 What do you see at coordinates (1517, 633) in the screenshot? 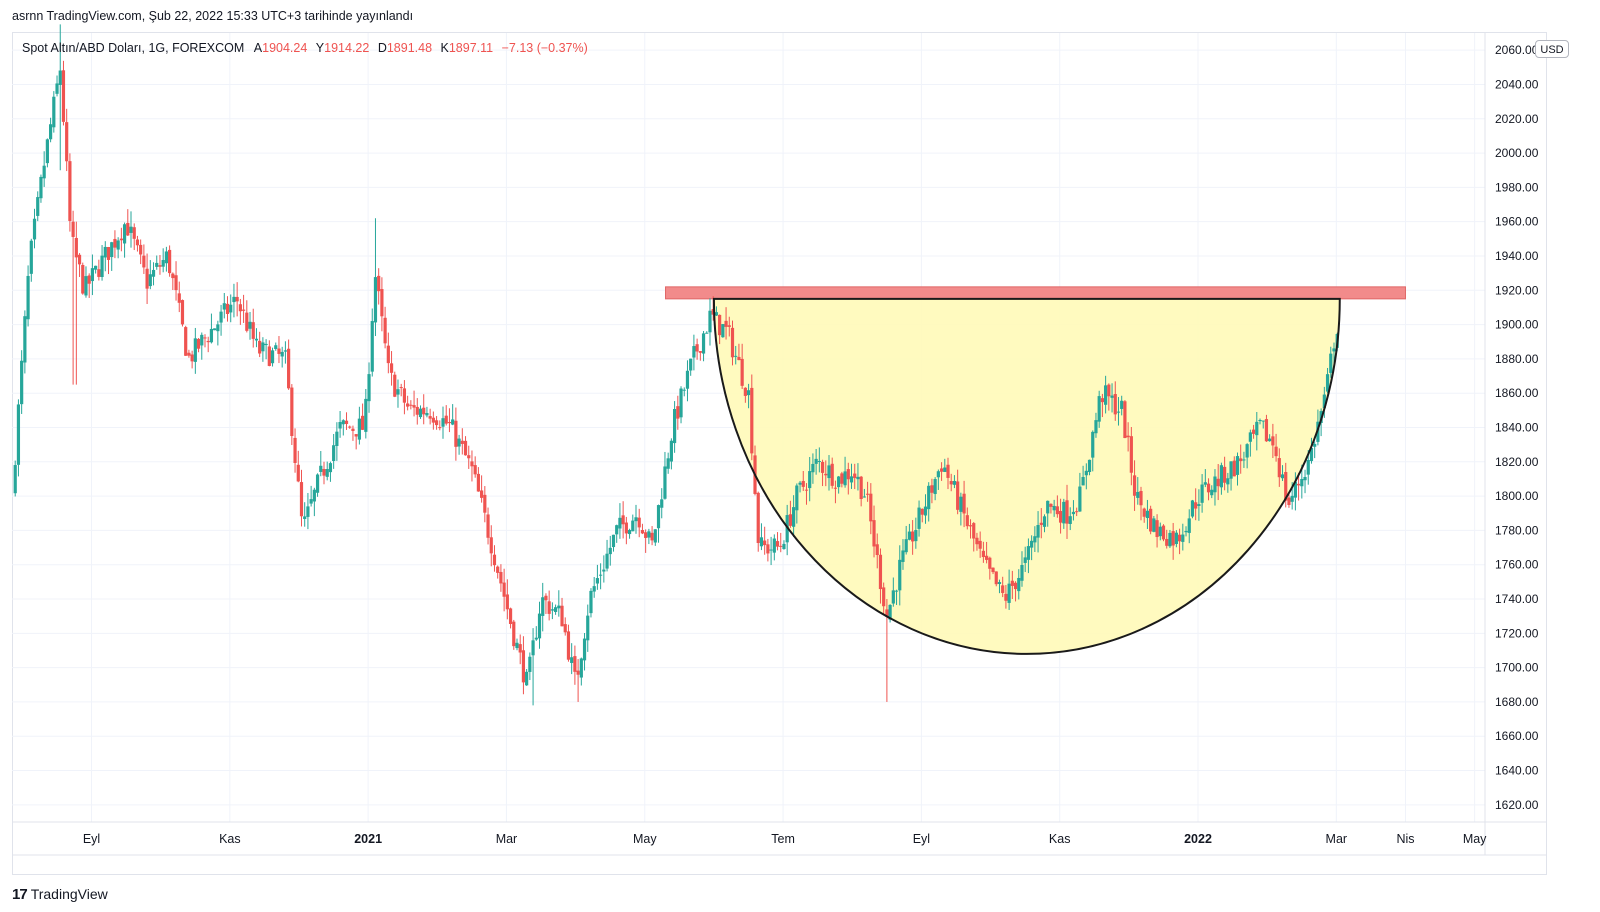
I see `y-tick-label: 1720.00` at bounding box center [1517, 633].